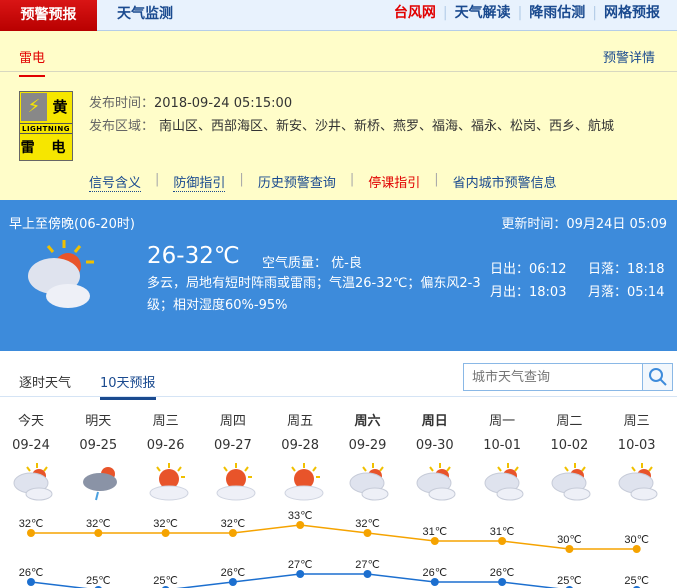 The image size is (677, 588). I want to click on high-temp-label: 31℃, so click(502, 532).